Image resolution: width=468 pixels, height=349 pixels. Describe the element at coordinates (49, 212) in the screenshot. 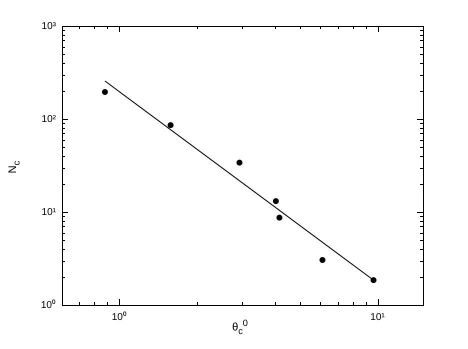

I see `y-tick-label: 10¹` at that location.